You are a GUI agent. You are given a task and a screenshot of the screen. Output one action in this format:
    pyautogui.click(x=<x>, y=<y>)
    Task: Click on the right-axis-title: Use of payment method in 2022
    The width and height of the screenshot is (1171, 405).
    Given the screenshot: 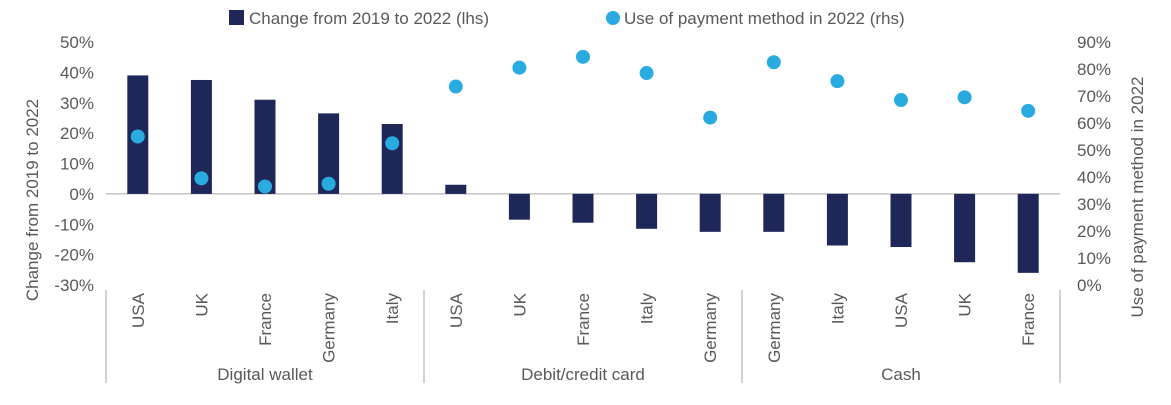 What is the action you would take?
    pyautogui.click(x=1137, y=197)
    